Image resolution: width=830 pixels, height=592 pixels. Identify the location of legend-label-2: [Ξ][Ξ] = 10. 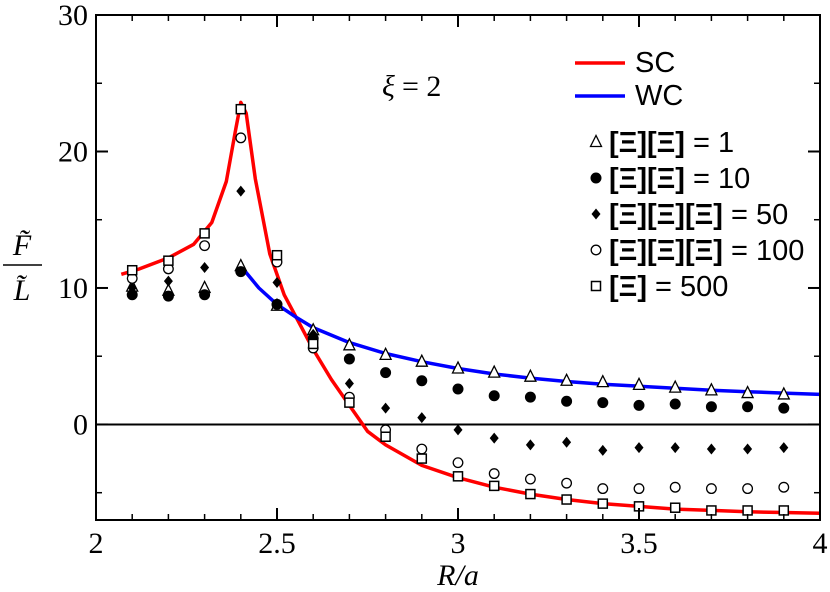
(679, 179).